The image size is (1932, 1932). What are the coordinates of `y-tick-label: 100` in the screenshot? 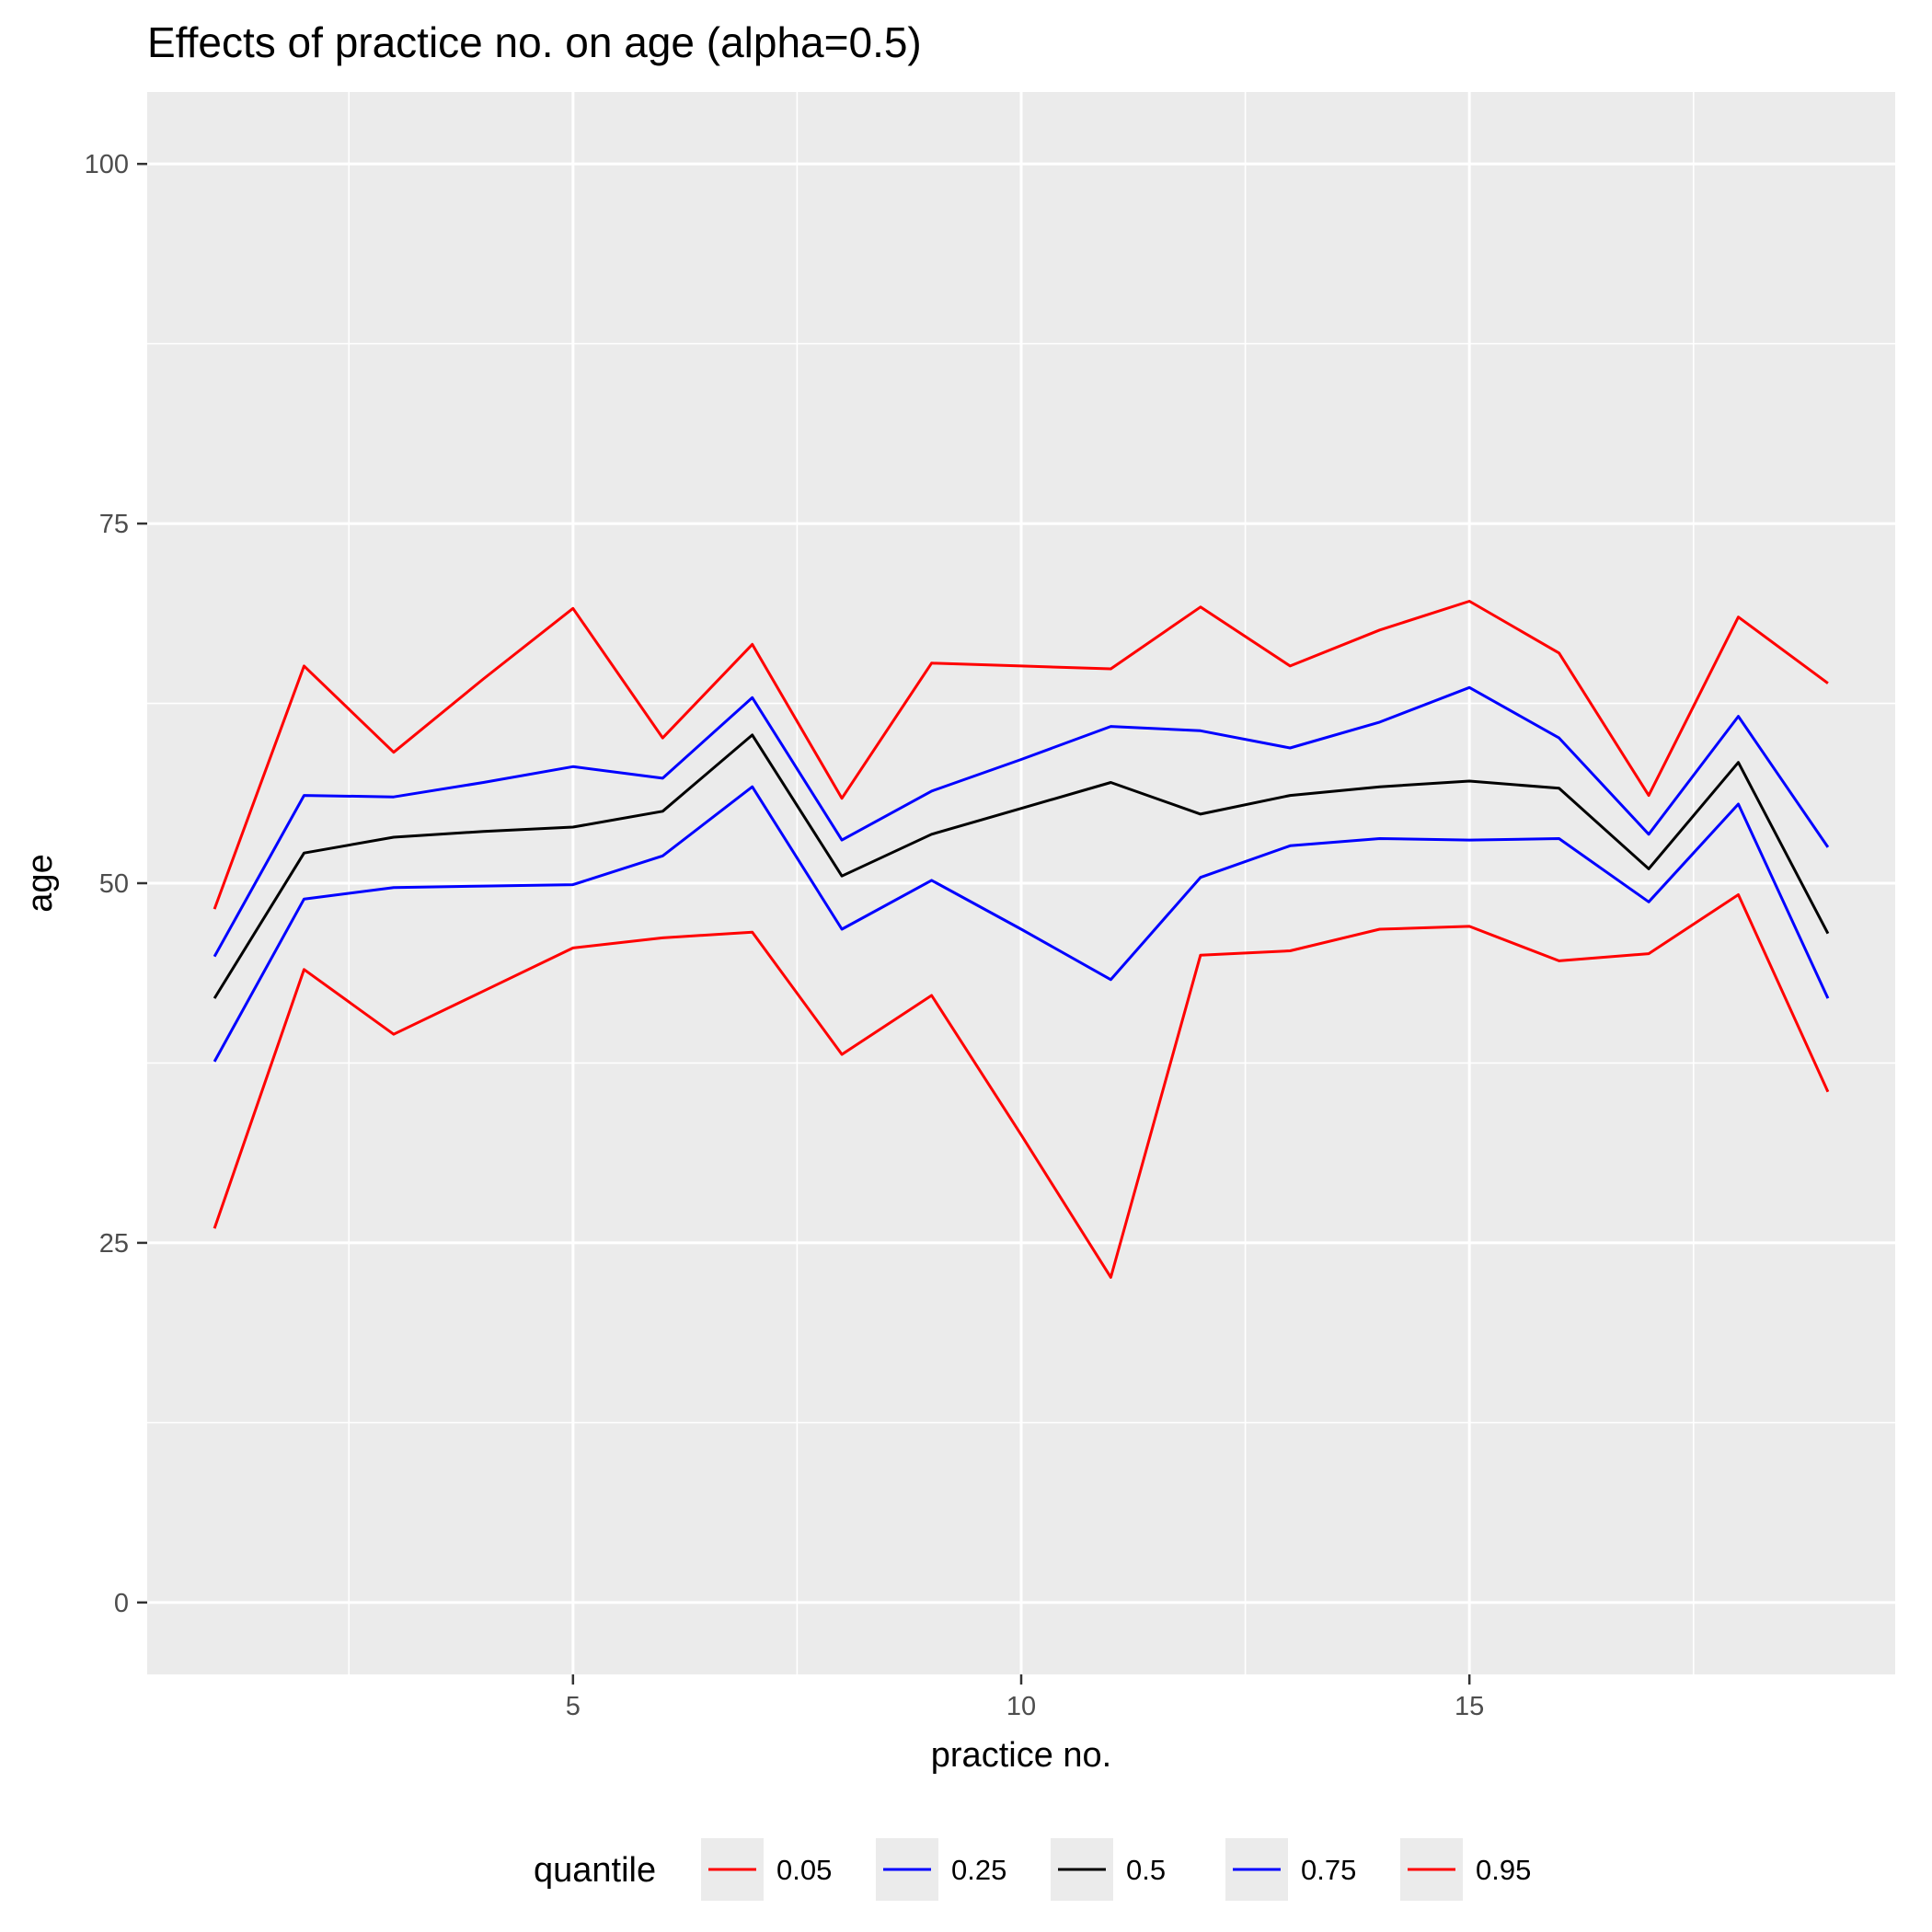 It's located at (107, 164).